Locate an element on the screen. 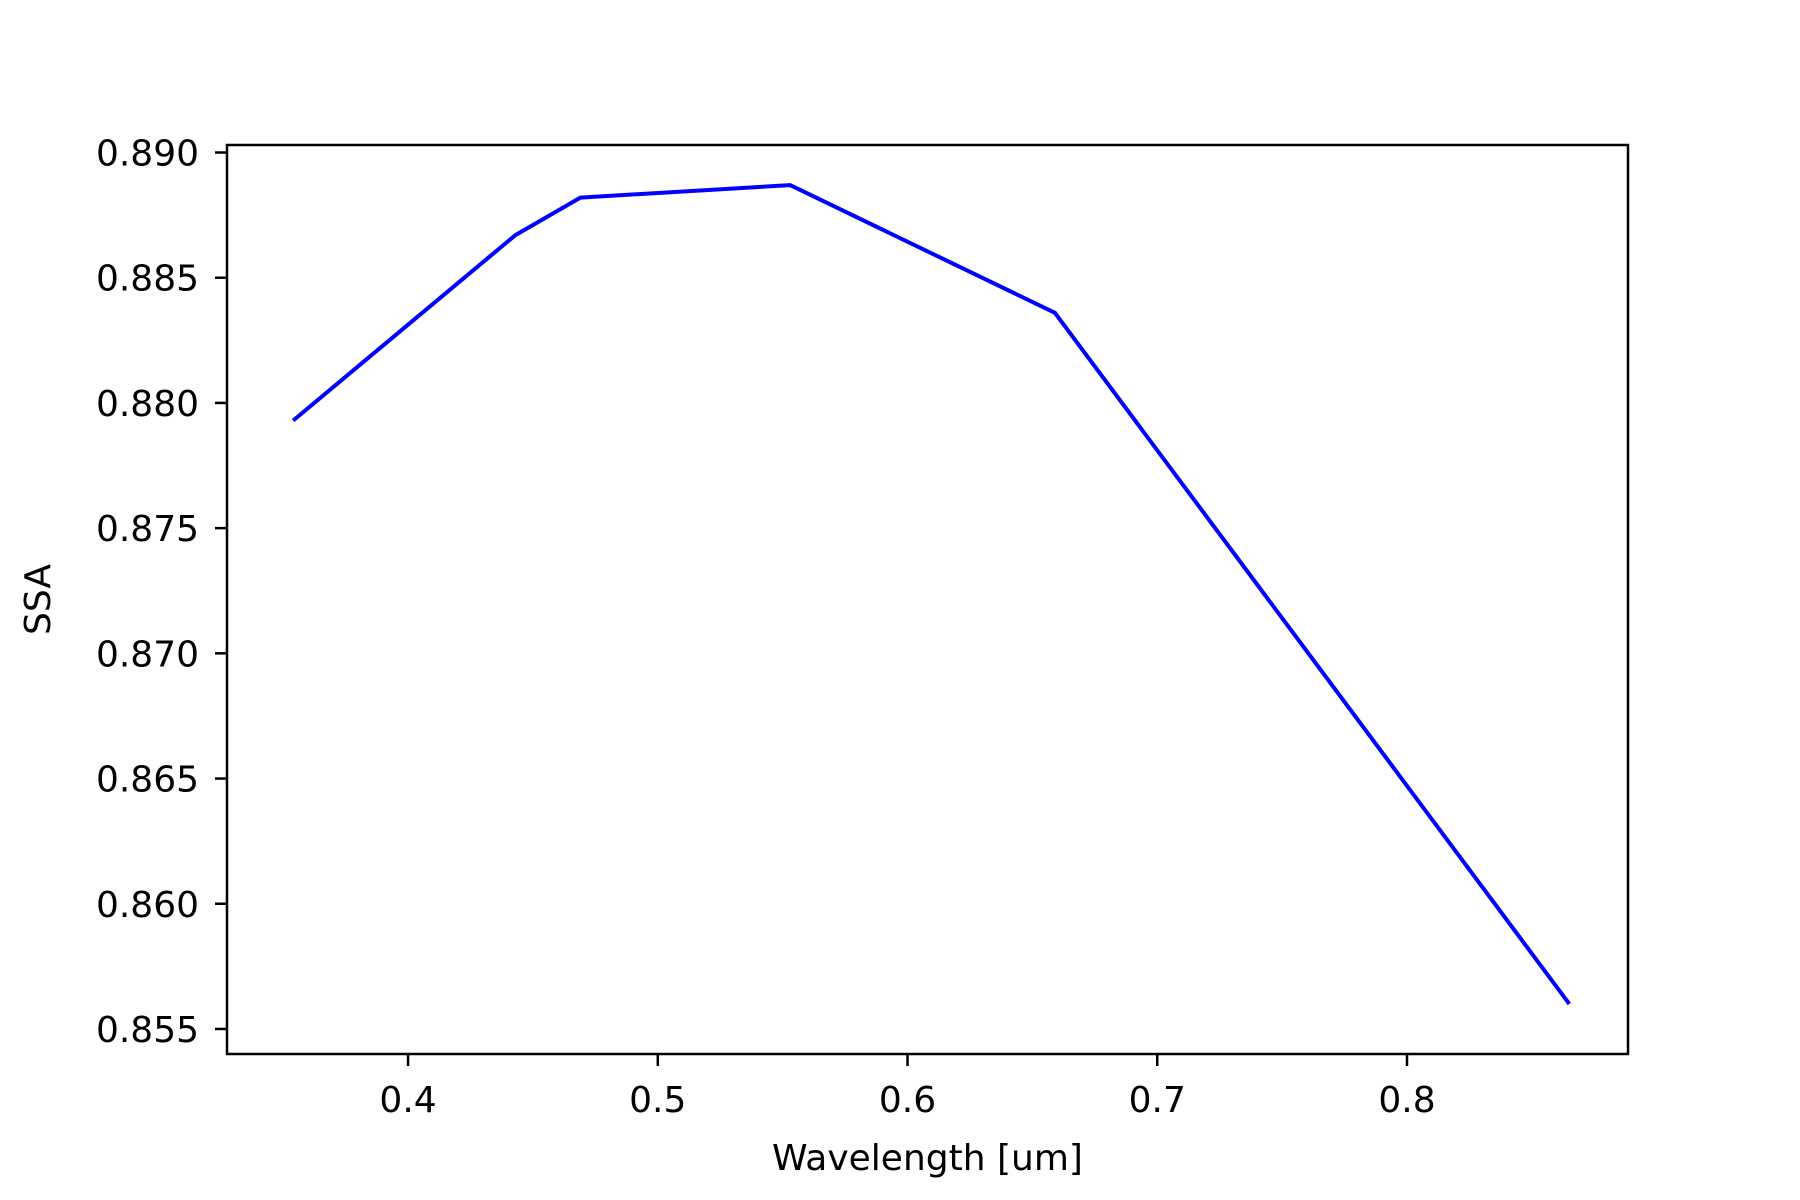 The width and height of the screenshot is (1800, 1200). y-tick-label: 0.885 is located at coordinates (147, 279).